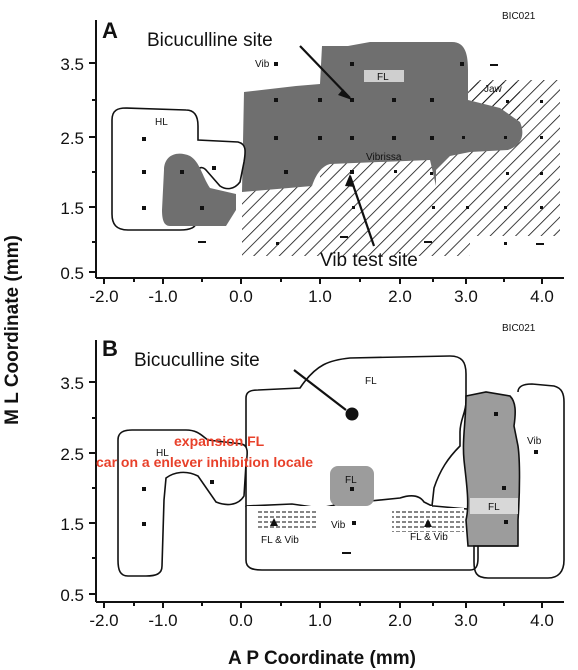  What do you see at coordinates (325, 72) in the screenshot?
I see `panel-a-bicuculline-arrow` at bounding box center [325, 72].